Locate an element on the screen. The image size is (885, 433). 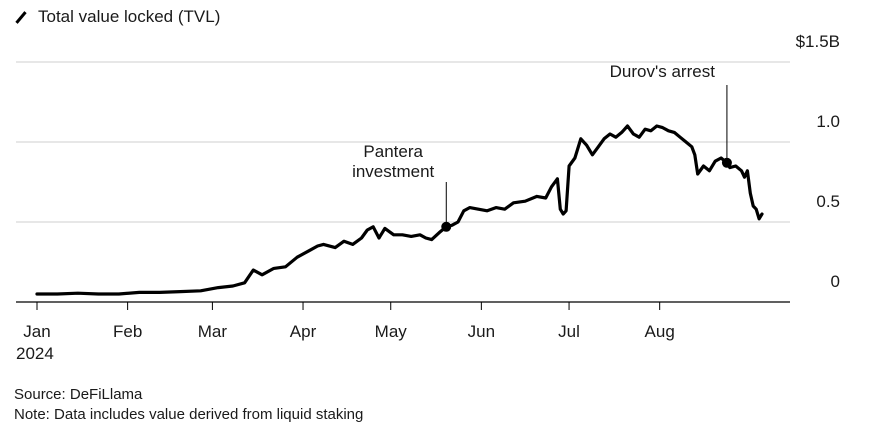
x-tick-label: Feb is located at coordinates (127, 331).